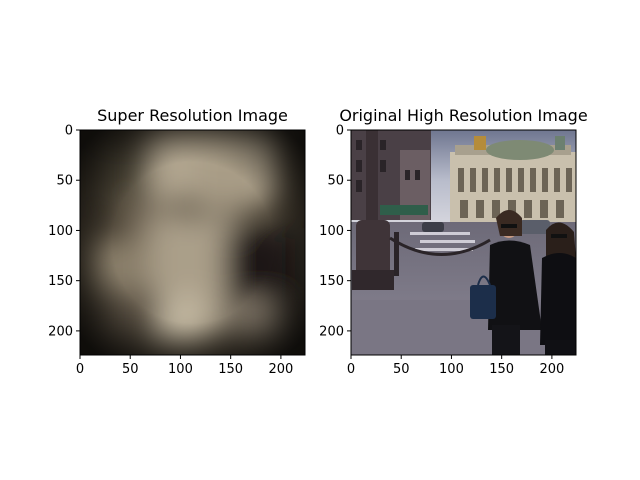 The height and width of the screenshot is (480, 640). What do you see at coordinates (331, 231) in the screenshot?
I see `original-y-tick-label: 100` at bounding box center [331, 231].